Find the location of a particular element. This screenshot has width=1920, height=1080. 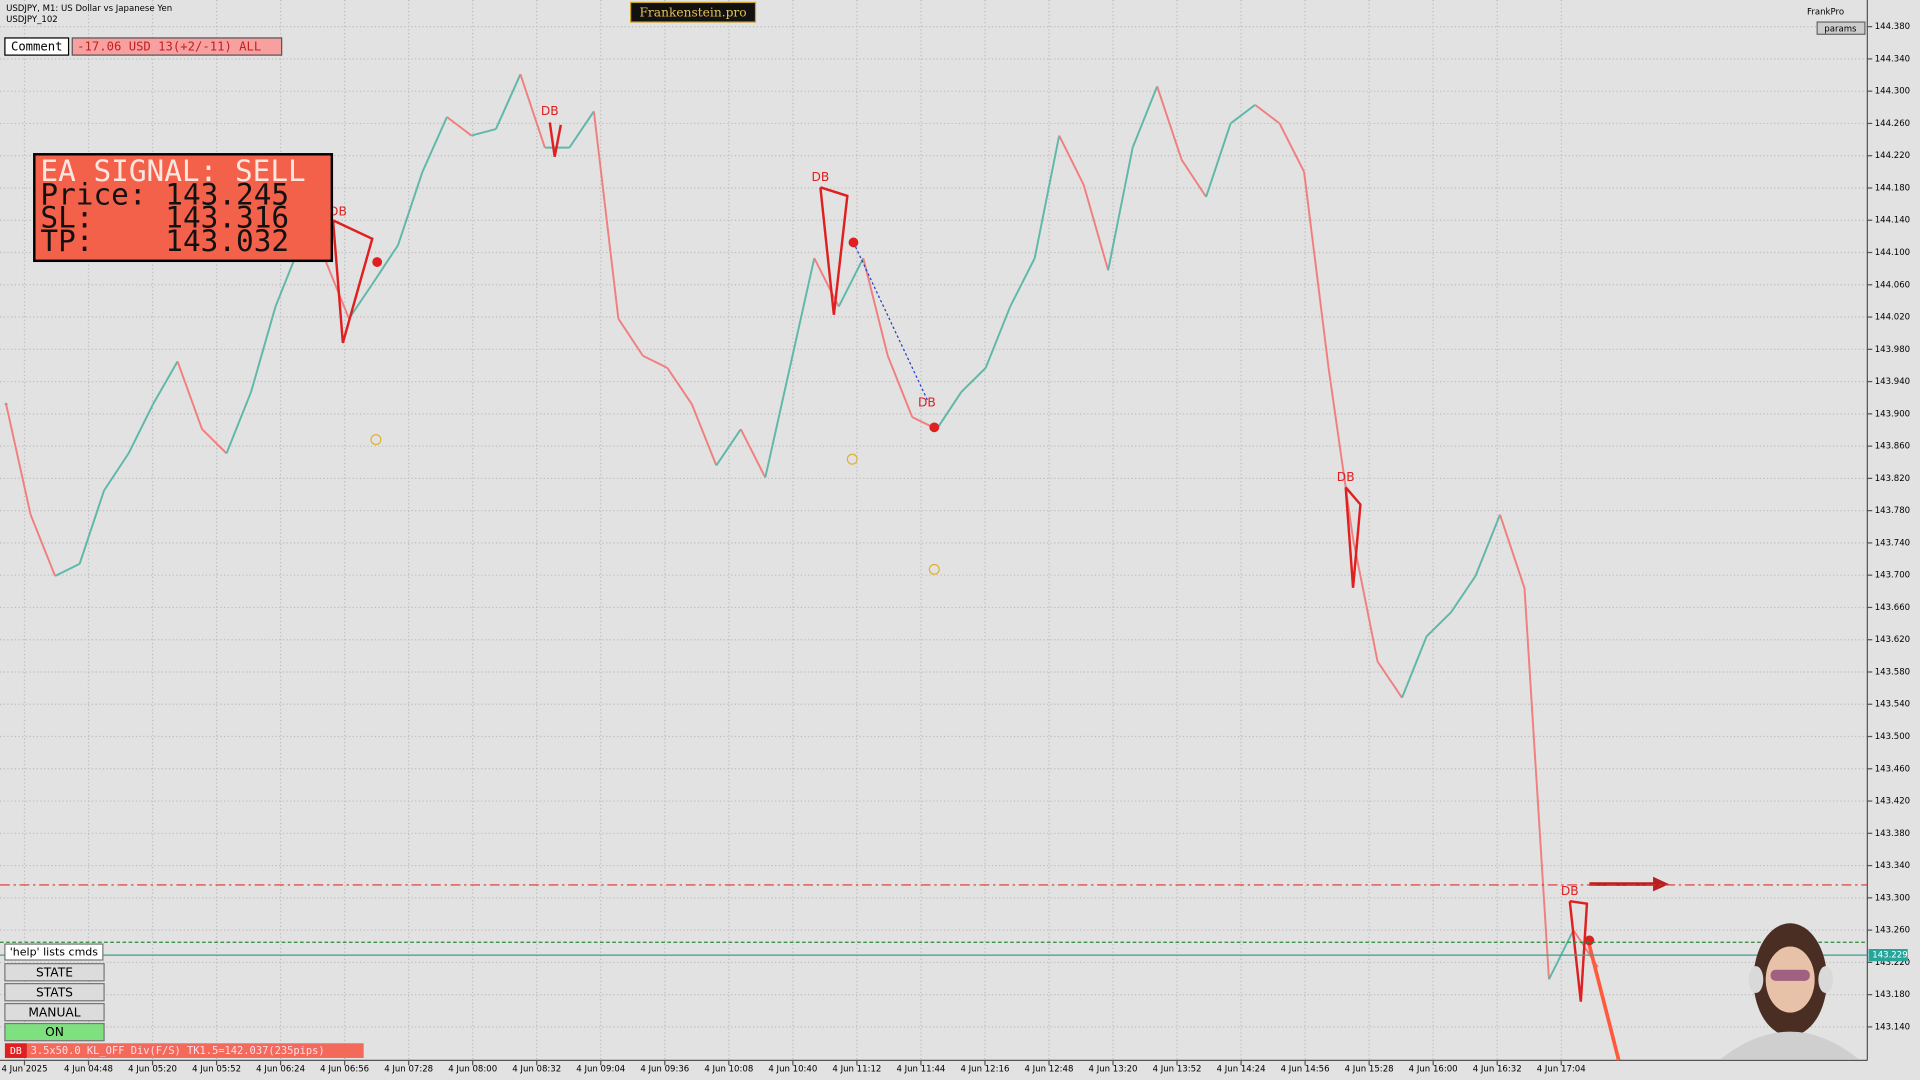

y-tick-label: 143.660 is located at coordinates (1892, 608).